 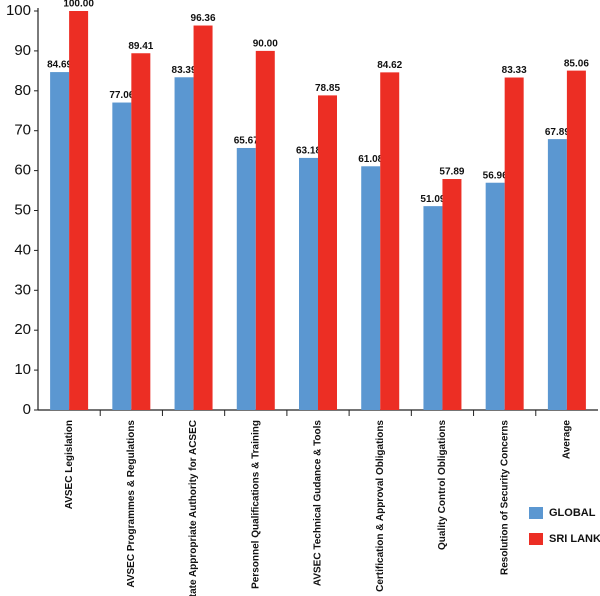 I want to click on value-label: 51.09, so click(x=432, y=199).